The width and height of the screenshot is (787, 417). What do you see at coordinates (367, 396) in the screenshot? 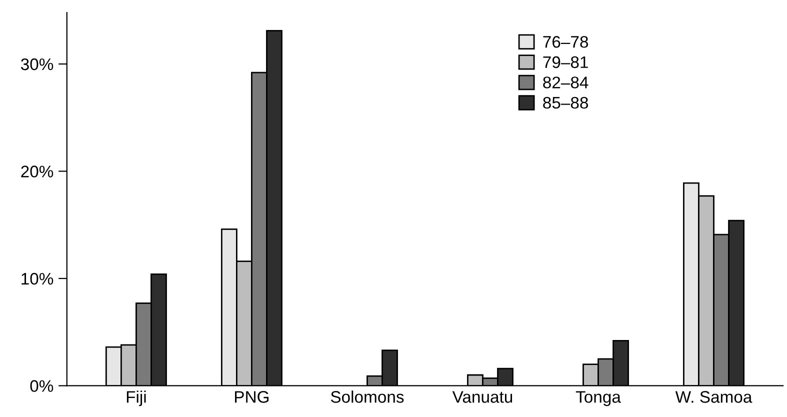
I see `x-tick-label: Solomons` at bounding box center [367, 396].